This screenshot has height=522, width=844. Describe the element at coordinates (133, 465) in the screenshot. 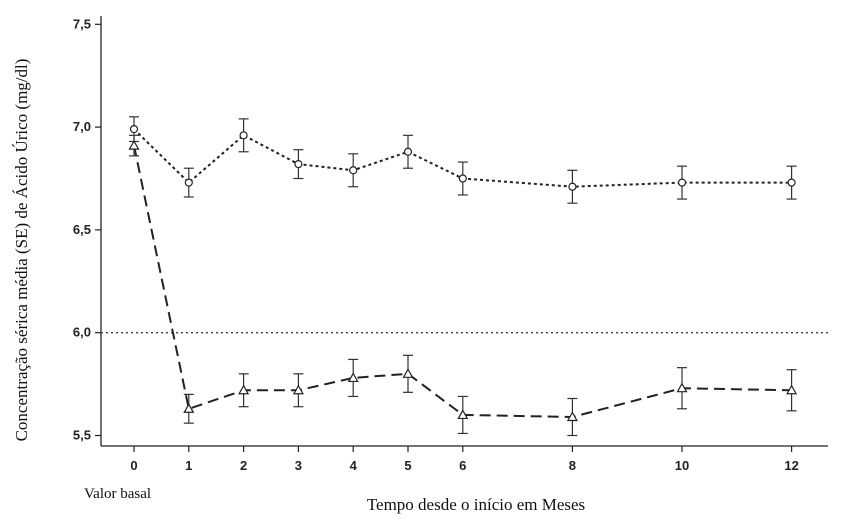

I see `x-tick-label: 0` at that location.